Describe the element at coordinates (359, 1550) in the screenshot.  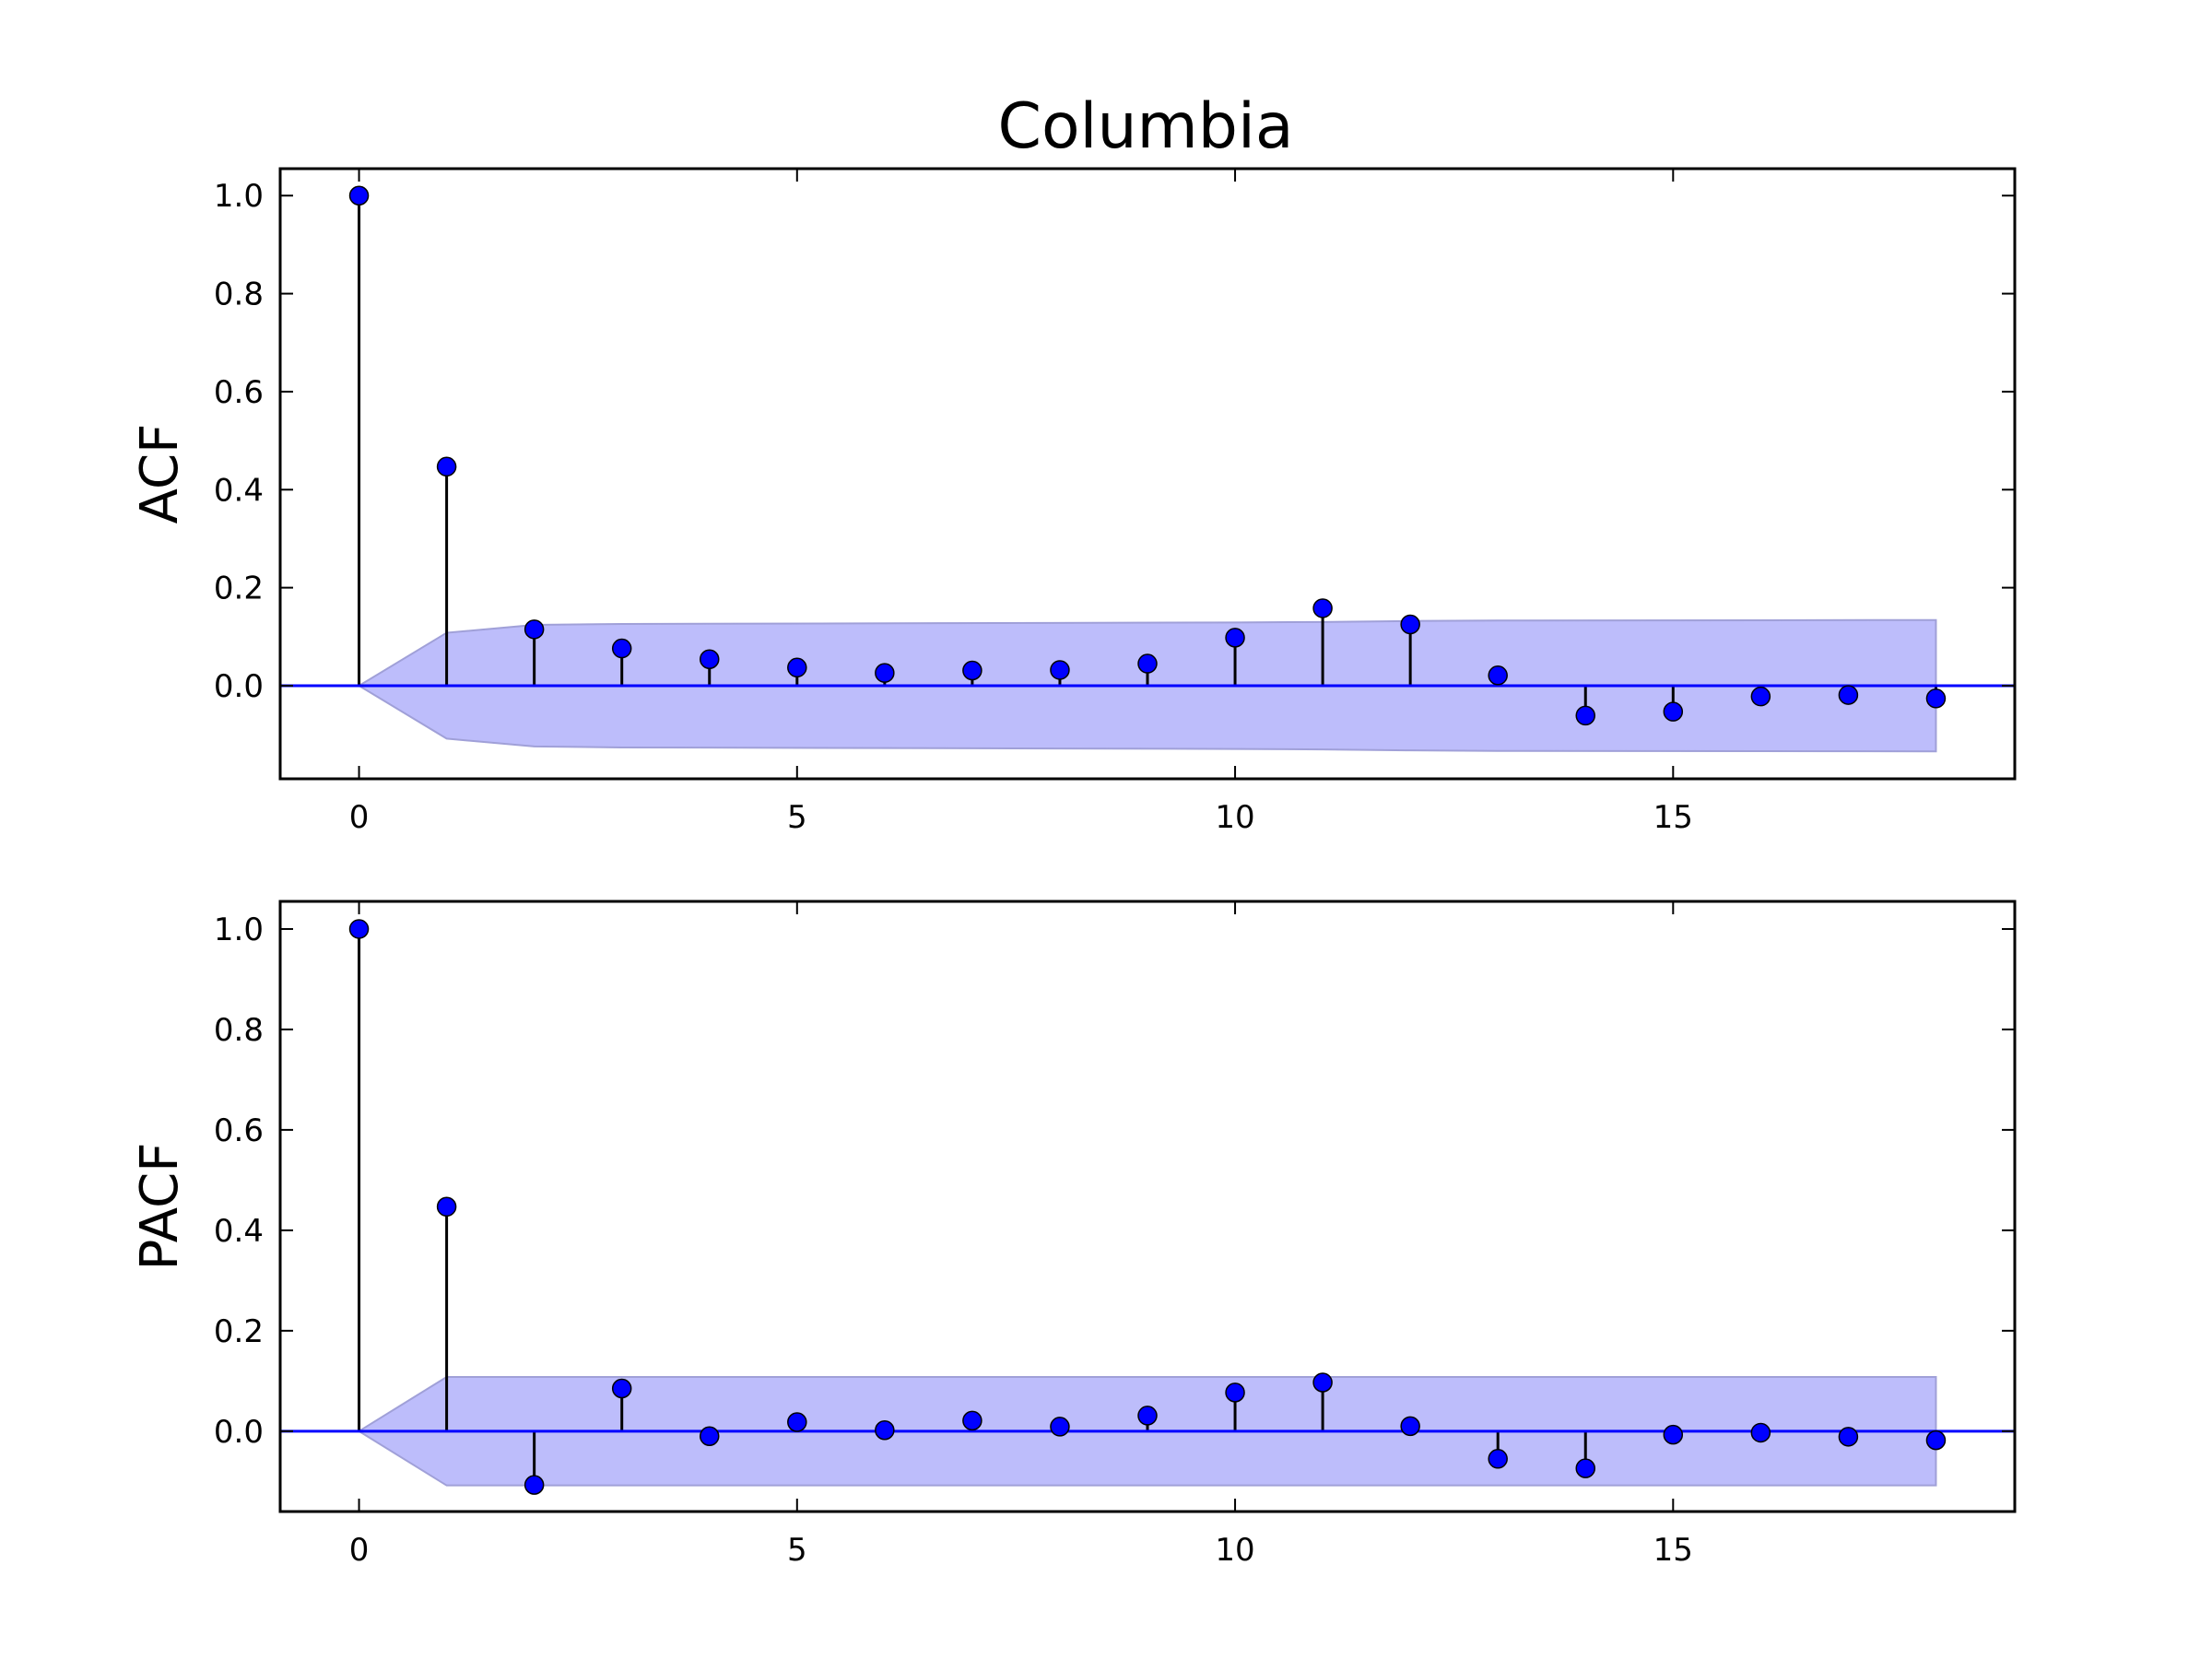
I see `pacf-x-tick-label: 0` at that location.